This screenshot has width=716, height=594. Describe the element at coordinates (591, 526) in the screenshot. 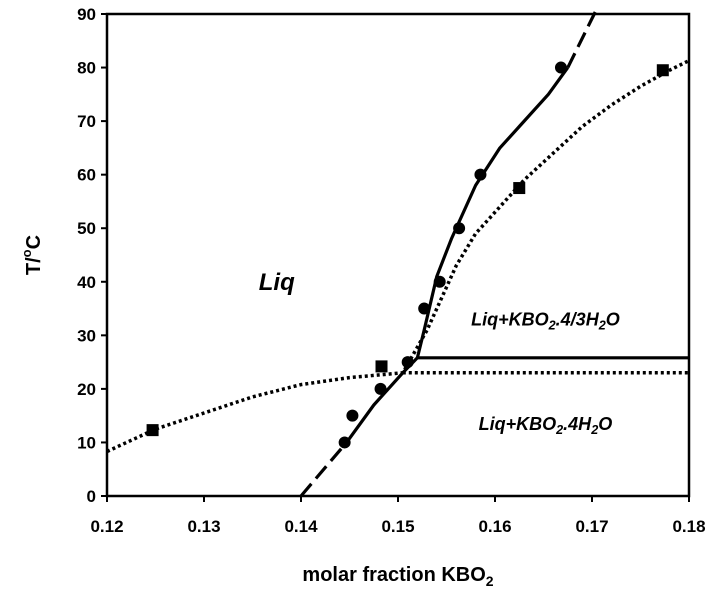

I see `x-tick-label-5: 0.17` at that location.